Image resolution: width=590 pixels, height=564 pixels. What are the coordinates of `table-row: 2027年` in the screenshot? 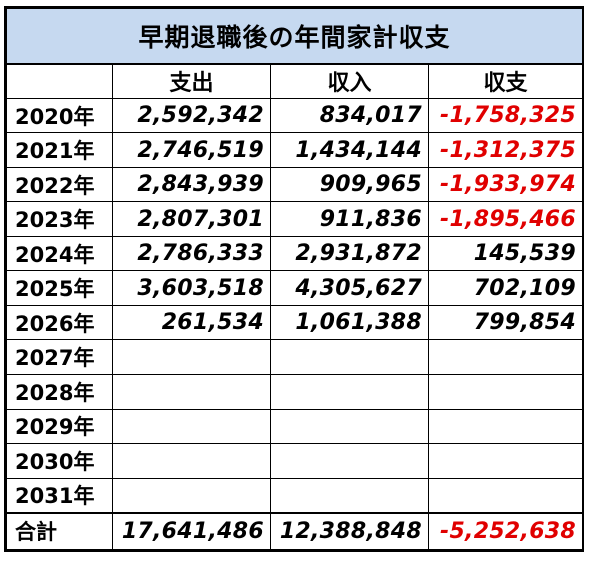 It's located at (295, 357).